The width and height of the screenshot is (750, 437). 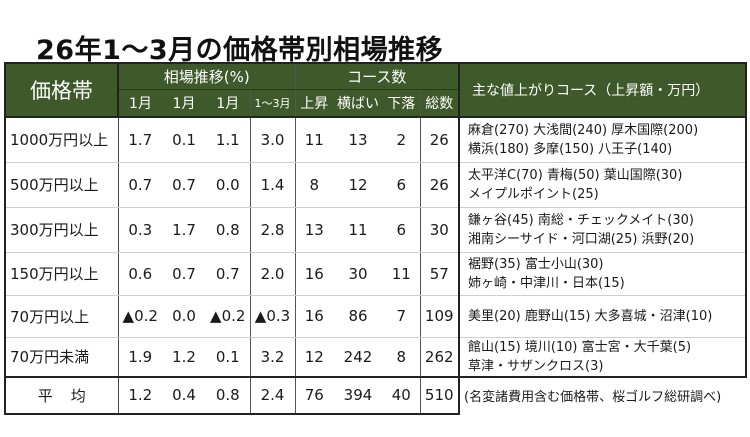 I want to click on header-quarter: 1〜3月, so click(x=272, y=103).